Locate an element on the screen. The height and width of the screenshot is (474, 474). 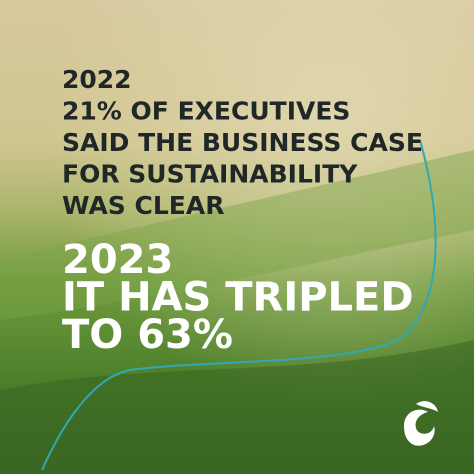
text-line: FOR SUSTAINABILITY is located at coordinates (210, 174).